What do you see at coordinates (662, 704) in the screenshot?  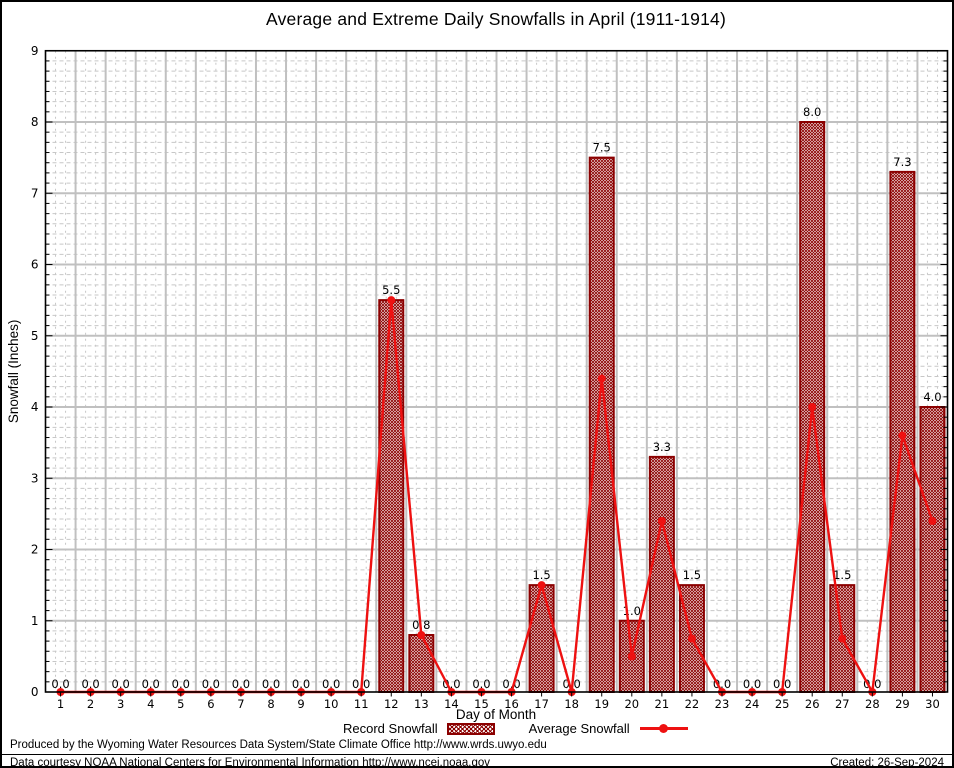 I see `x-tick-21: 21` at bounding box center [662, 704].